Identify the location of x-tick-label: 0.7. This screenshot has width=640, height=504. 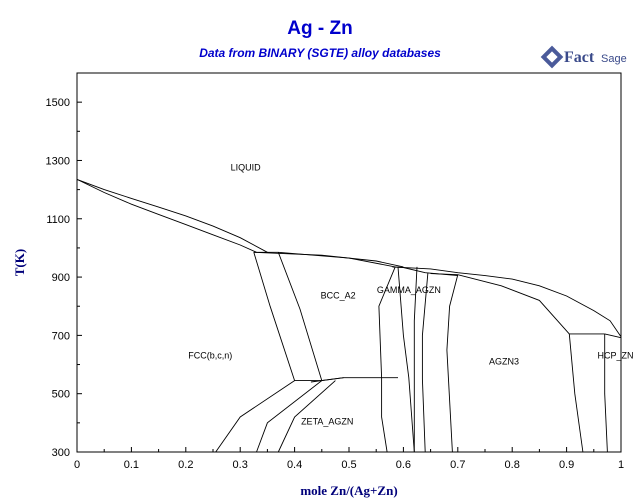
(457, 465).